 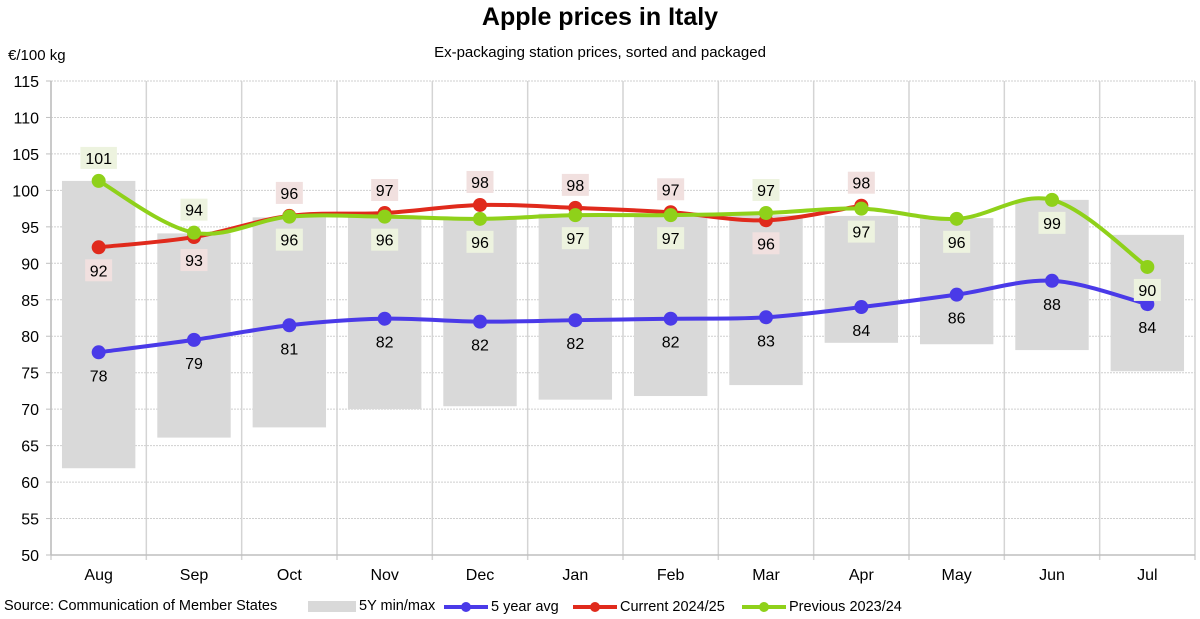 What do you see at coordinates (25, 191) in the screenshot?
I see `y-tick-label: 100` at bounding box center [25, 191].